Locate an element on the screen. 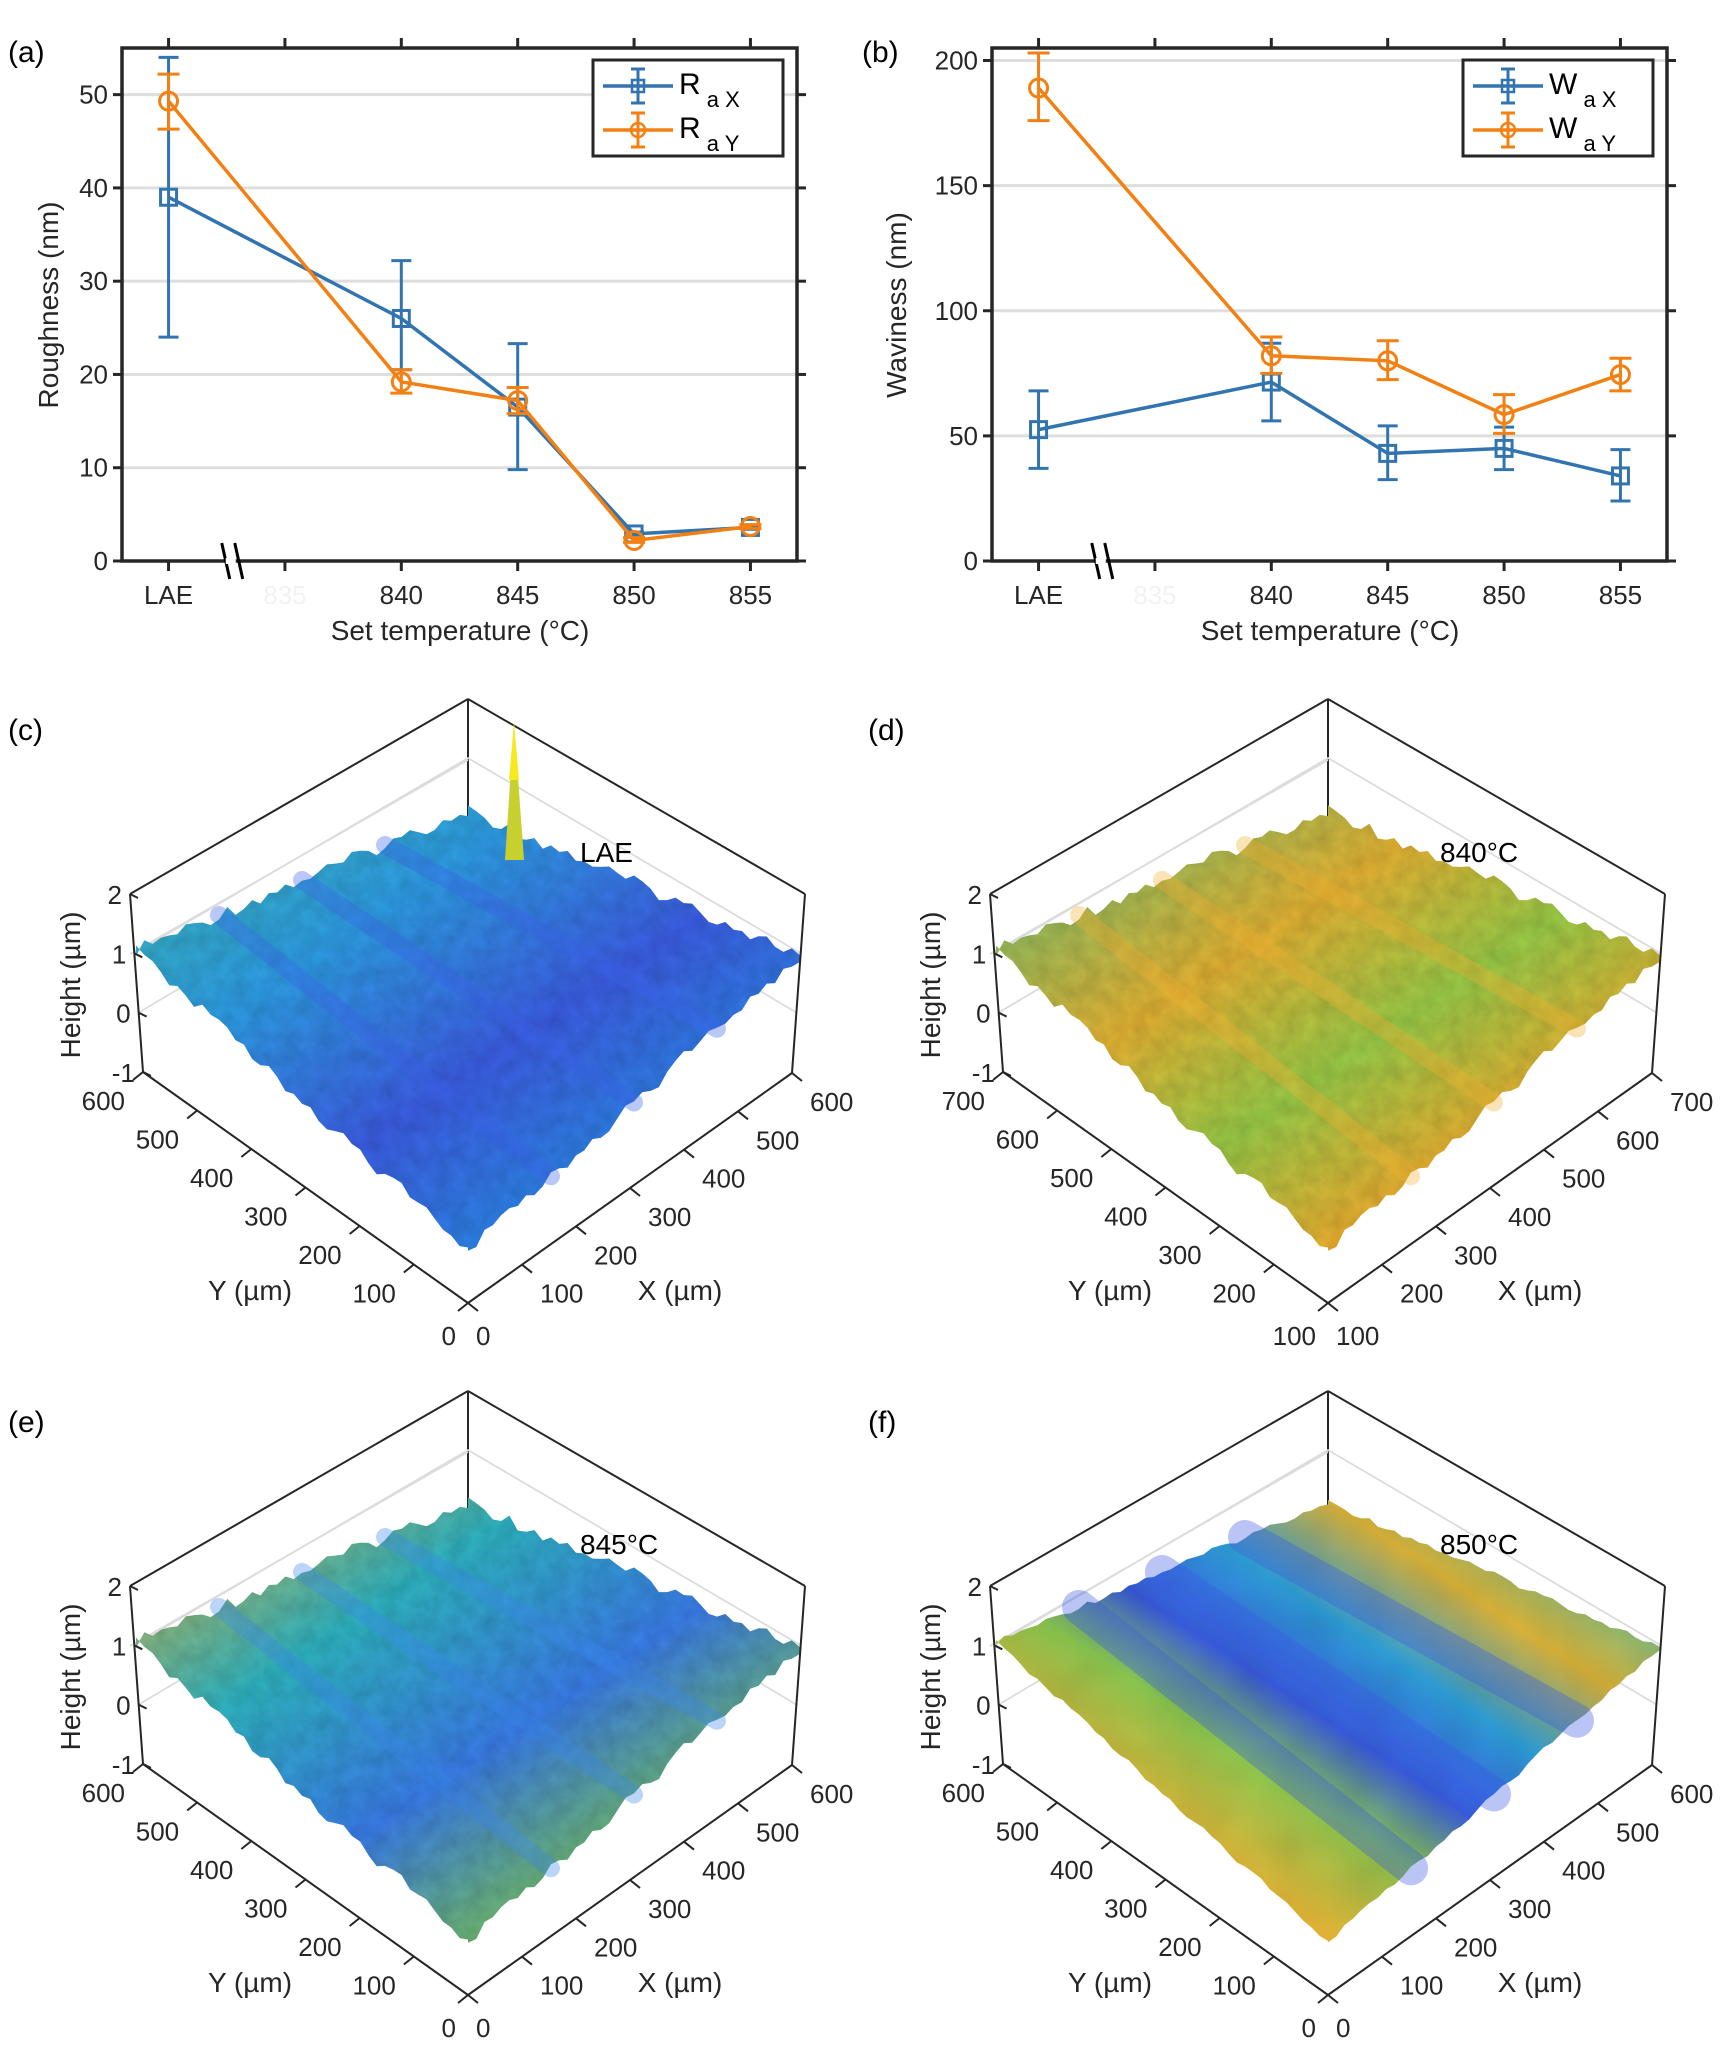  x-tick-label: 840 is located at coordinates (401, 595).